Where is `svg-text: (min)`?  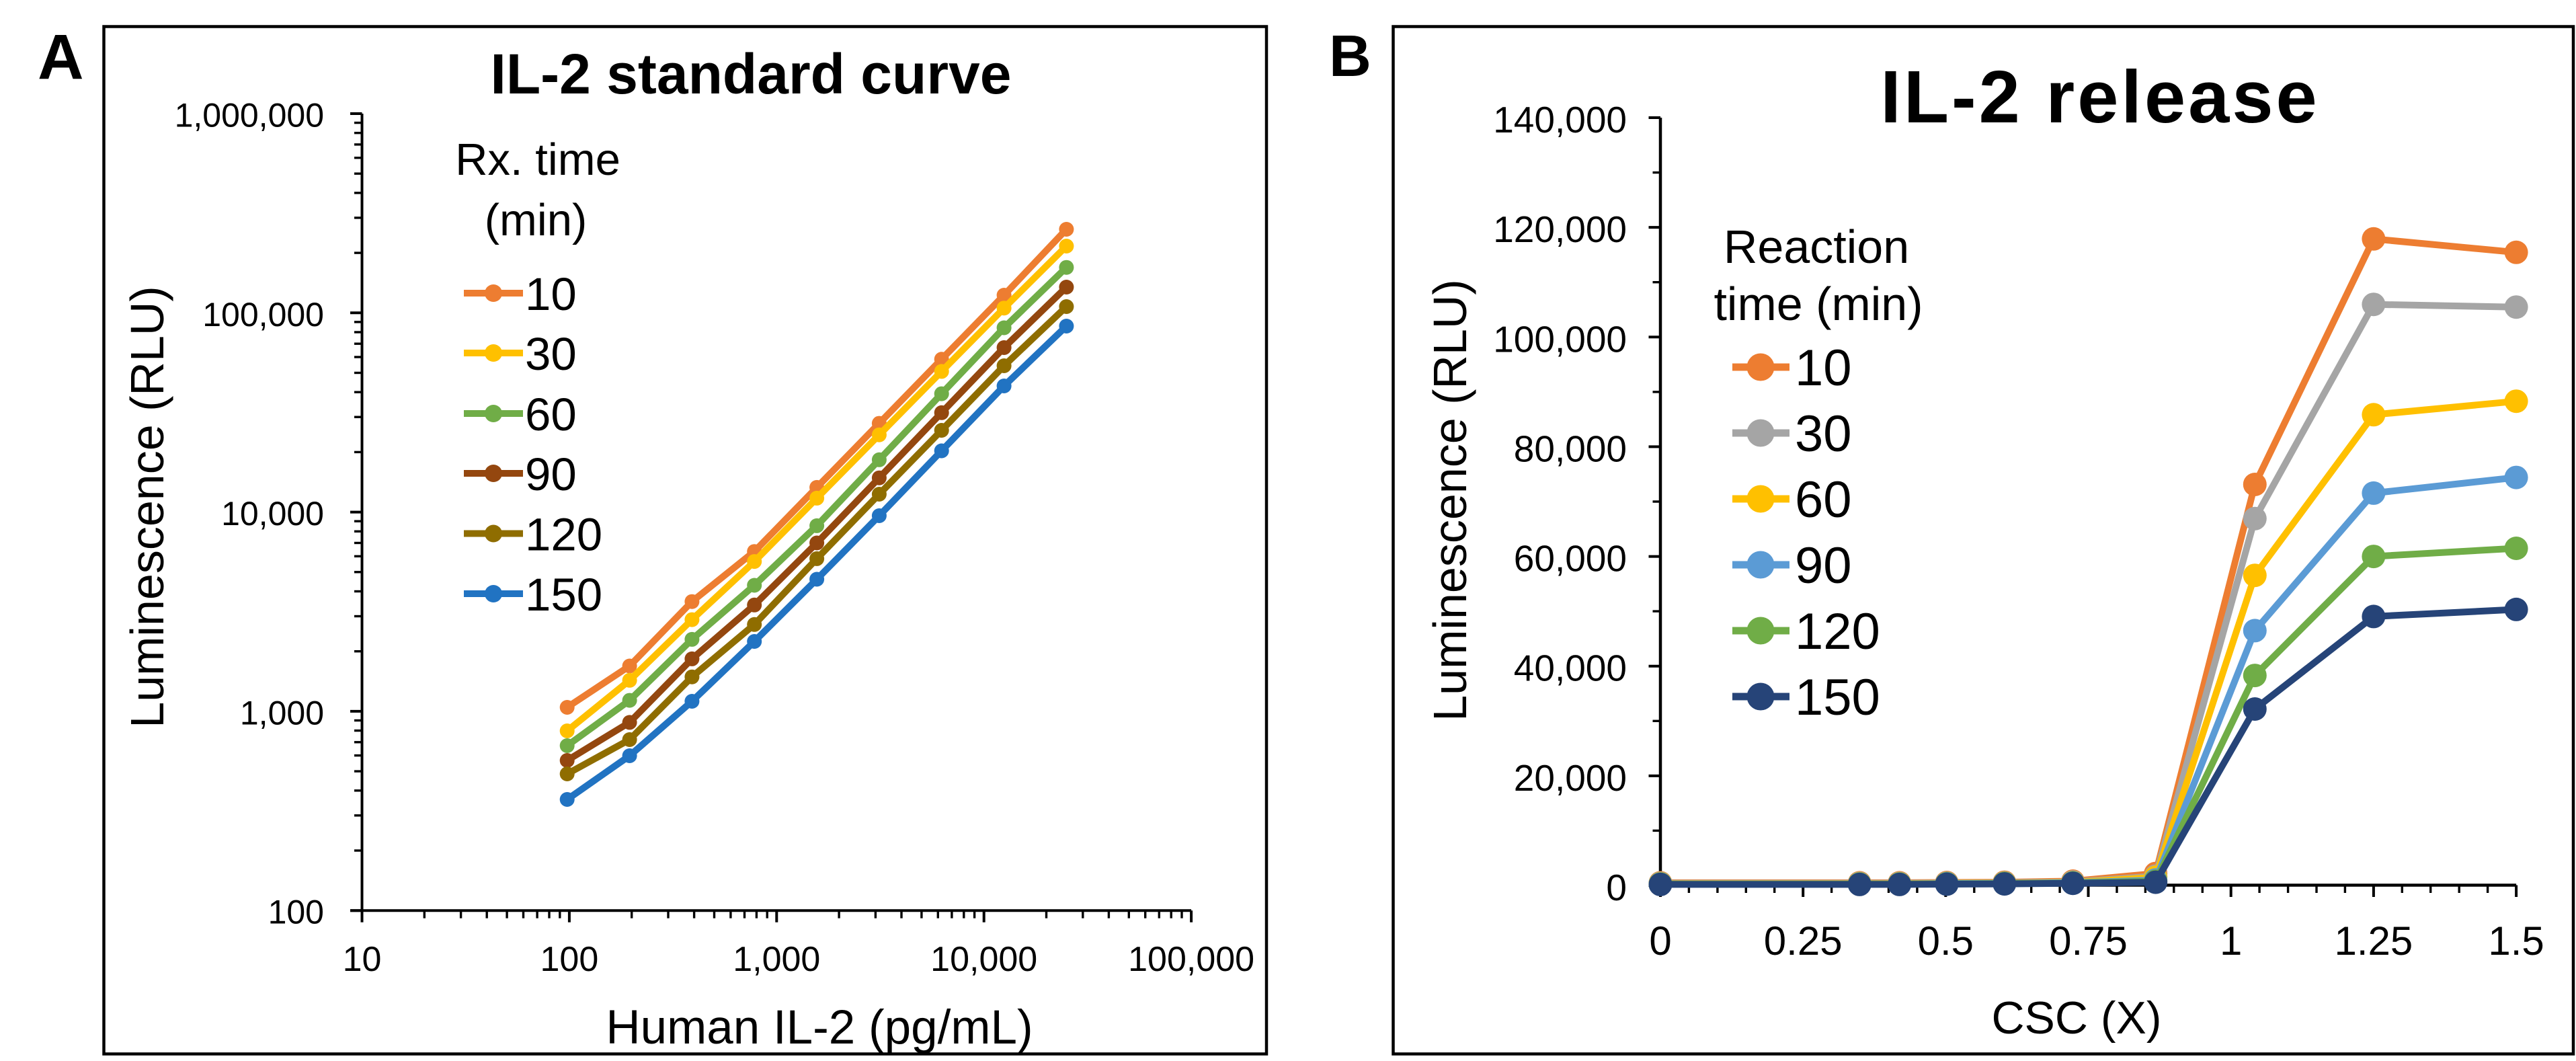
svg-text: (min) is located at coordinates (536, 220).